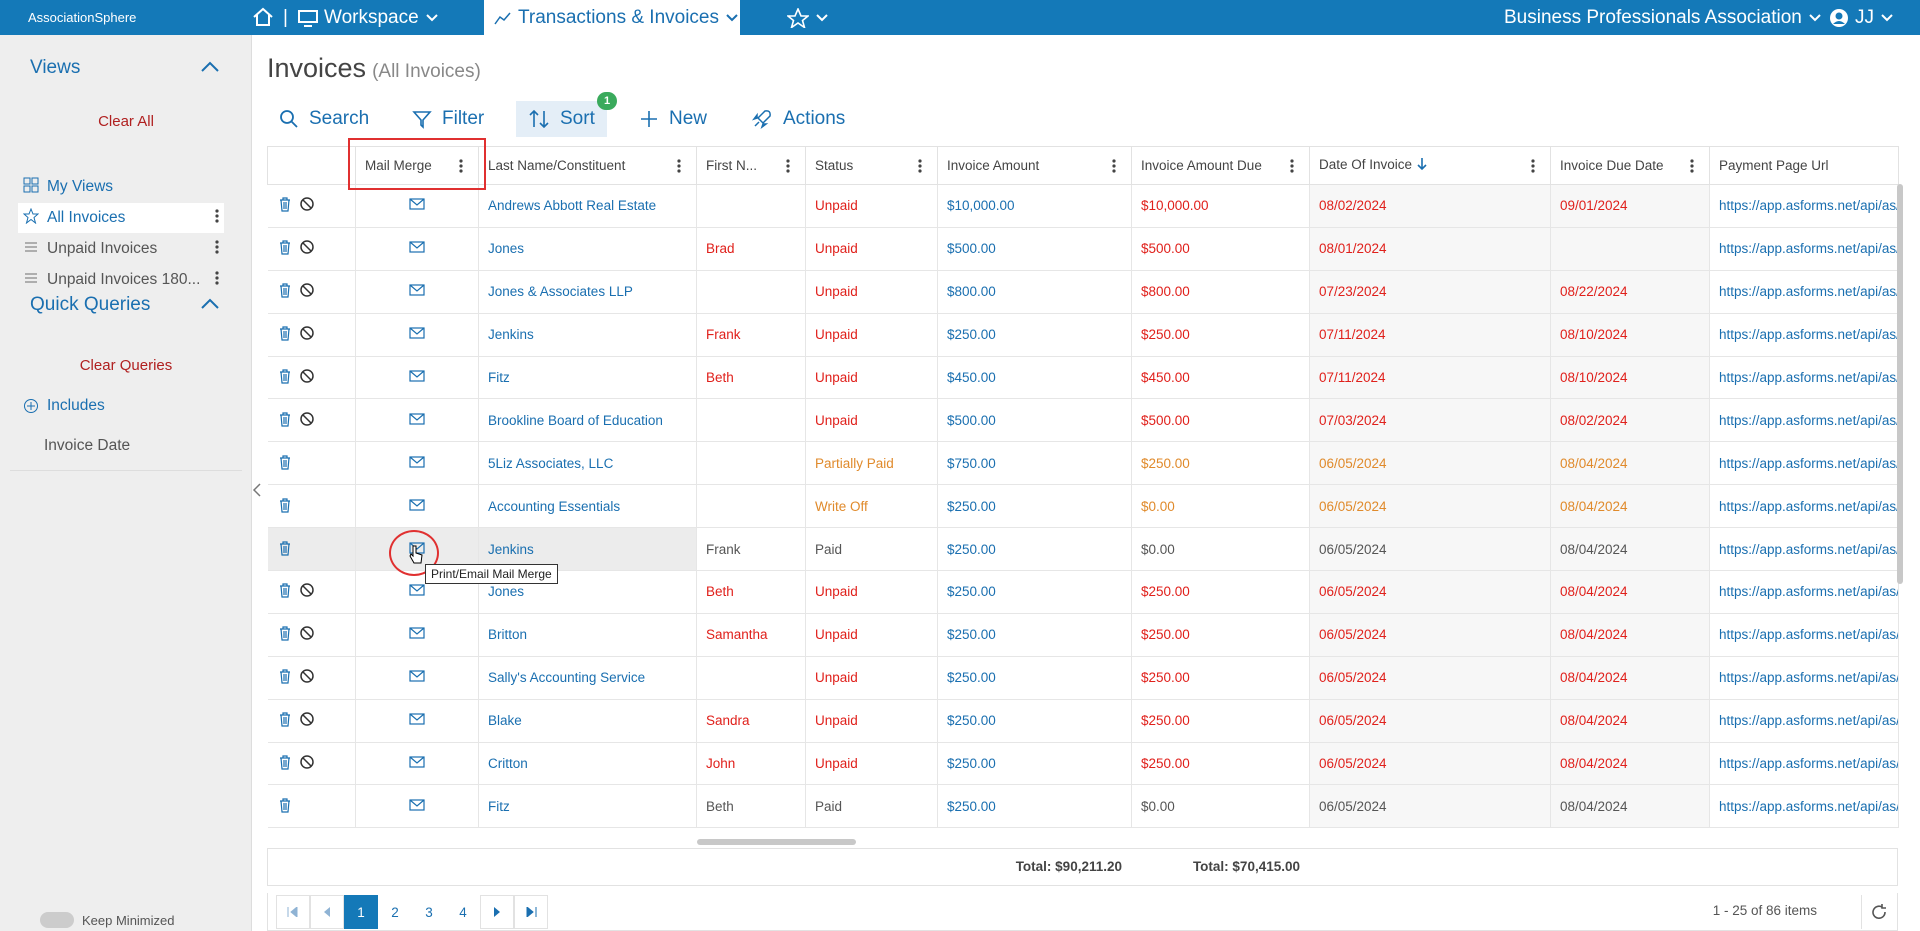  What do you see at coordinates (587, 292) in the screenshot?
I see `cell-last: Jones & Associates LLP` at bounding box center [587, 292].